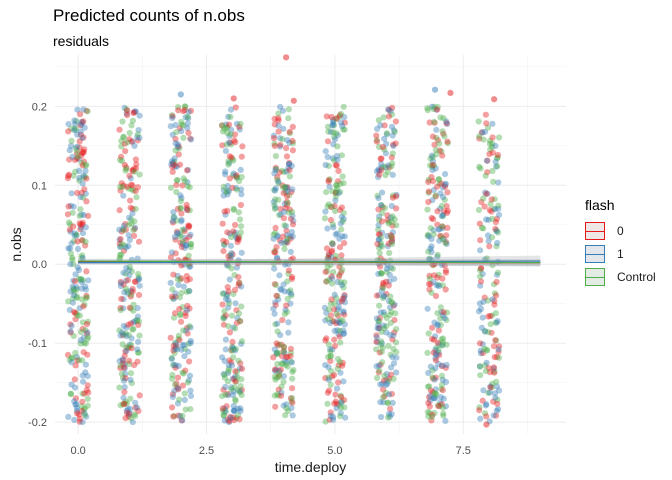 The image size is (672, 480). What do you see at coordinates (180, 94) in the screenshot?
I see `outlier-point` at bounding box center [180, 94].